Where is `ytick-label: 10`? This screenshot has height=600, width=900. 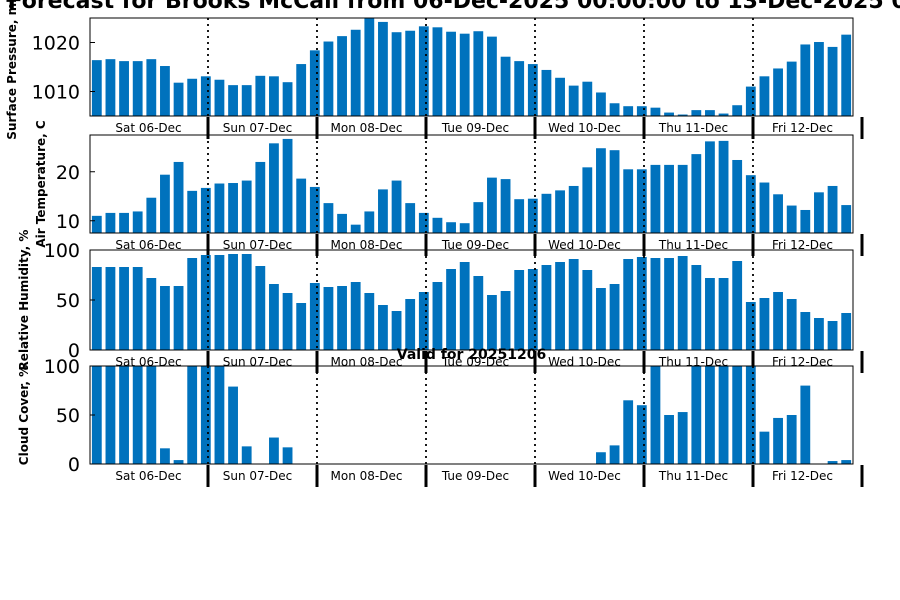
ytick-label: 10 is located at coordinates (68, 222).